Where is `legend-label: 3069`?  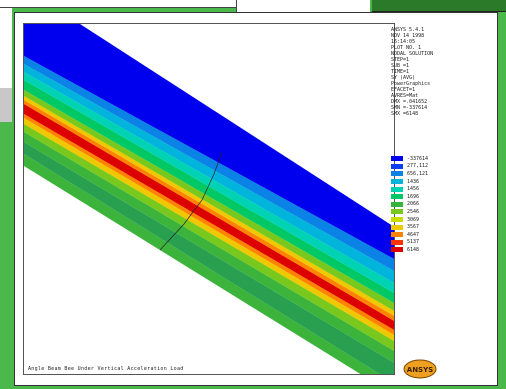 legend-label: 3069 is located at coordinates (413, 219).